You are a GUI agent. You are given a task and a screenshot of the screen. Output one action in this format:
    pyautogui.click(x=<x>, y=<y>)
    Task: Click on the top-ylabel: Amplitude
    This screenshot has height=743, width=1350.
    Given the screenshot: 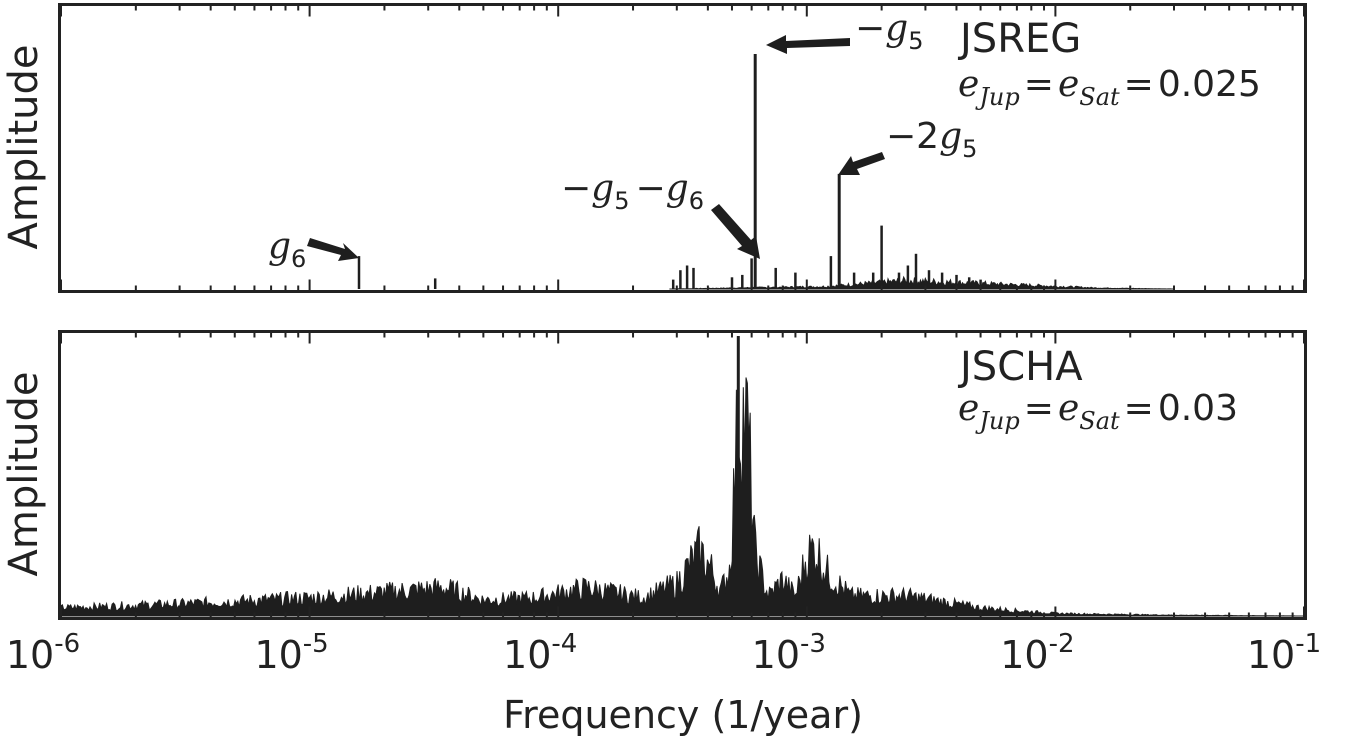 What is the action you would take?
    pyautogui.click(x=24, y=147)
    